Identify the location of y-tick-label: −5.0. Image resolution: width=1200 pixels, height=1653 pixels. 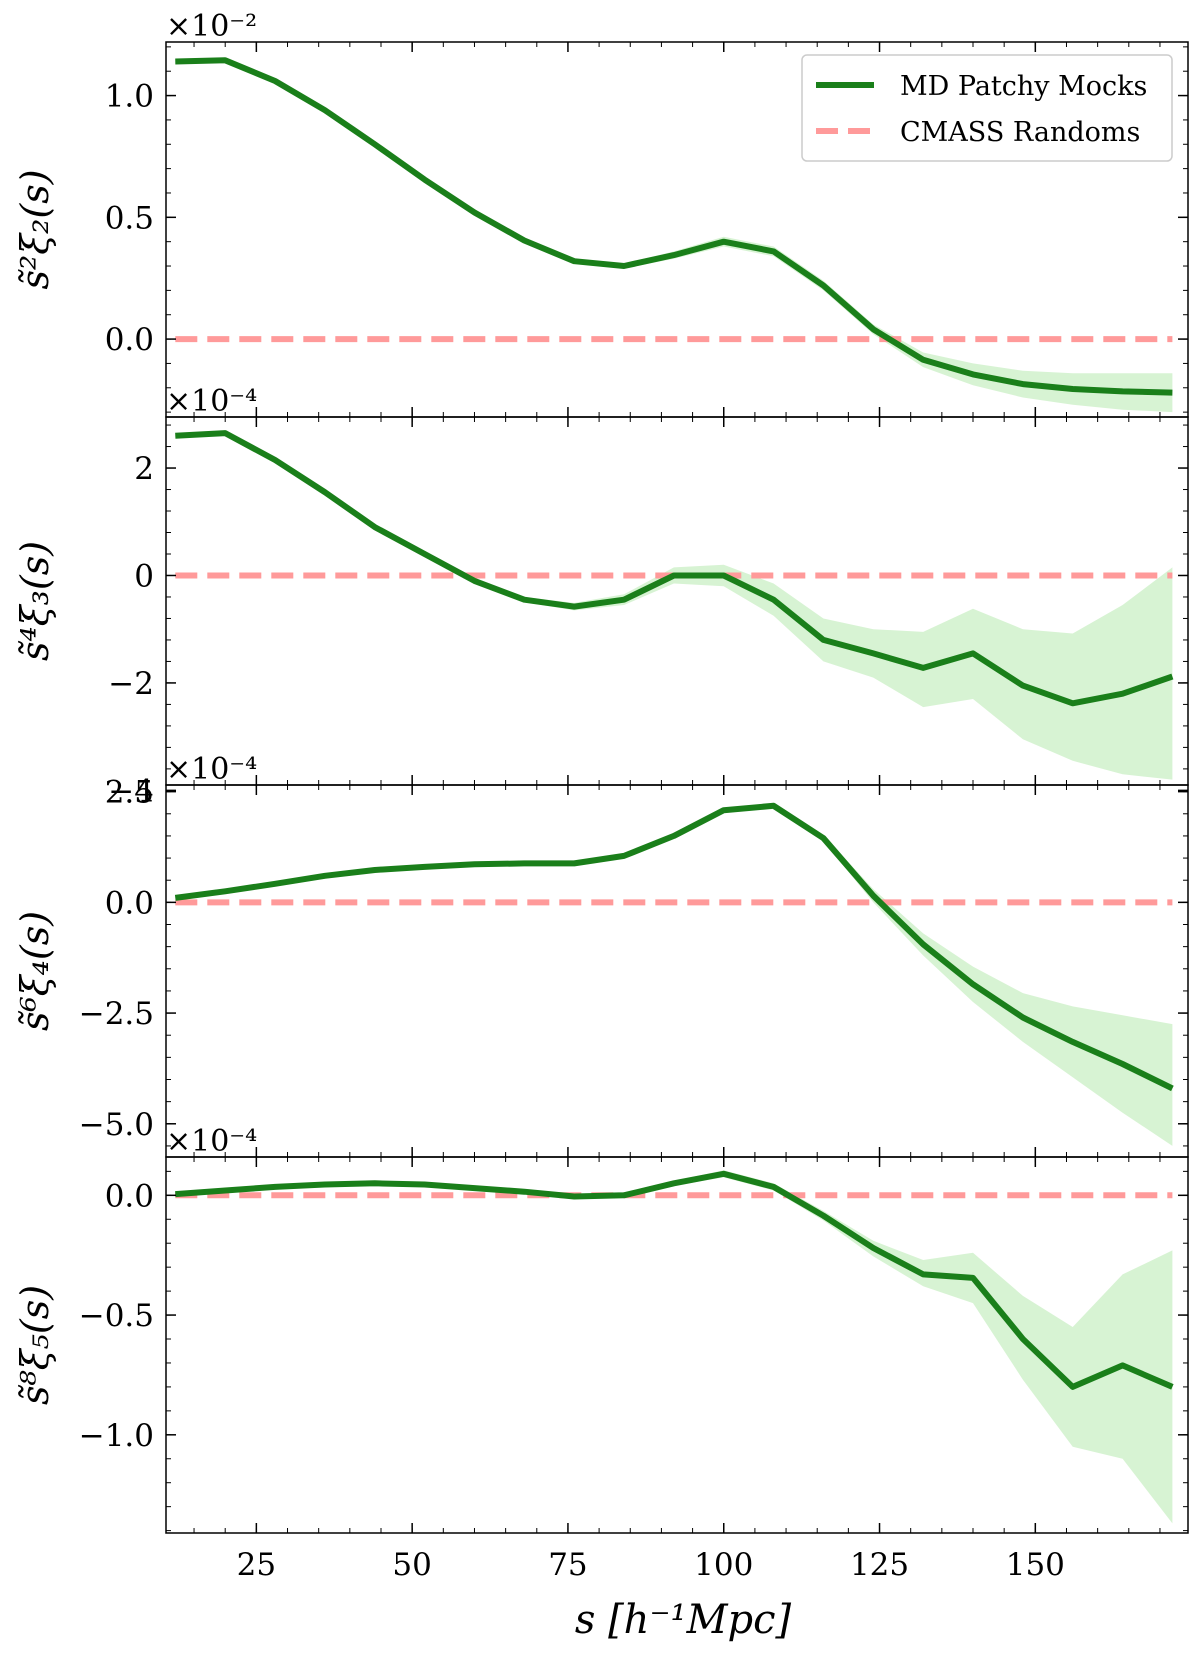
(116, 1125).